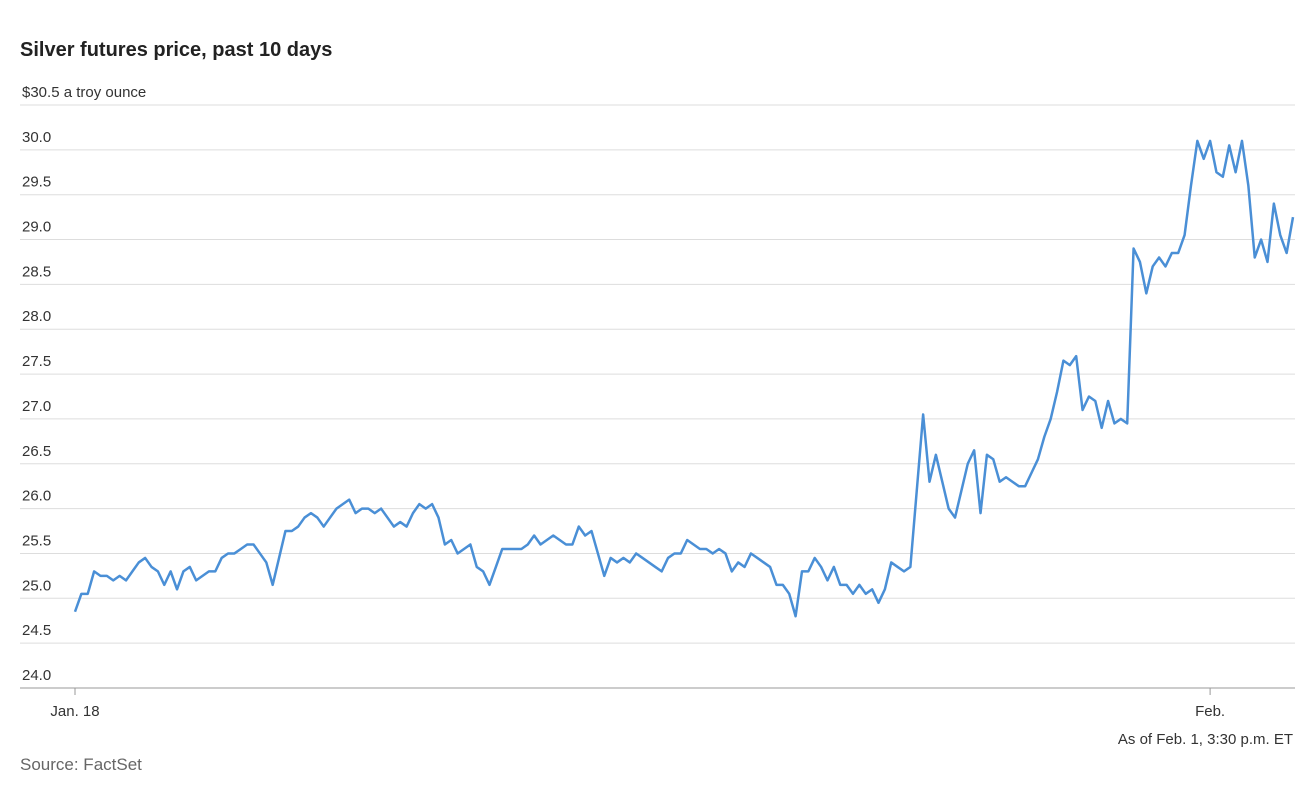 The image size is (1313, 800). Describe the element at coordinates (36, 496) in the screenshot. I see `y-tick-label: 26.0` at that location.